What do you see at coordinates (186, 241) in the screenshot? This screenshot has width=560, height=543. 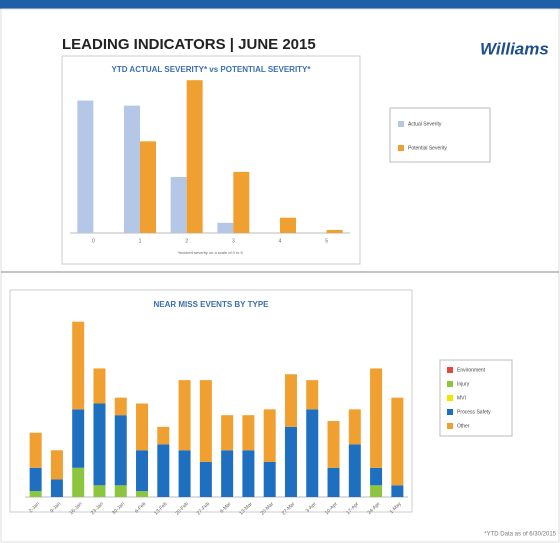 I see `x-tick-label: 2` at bounding box center [186, 241].